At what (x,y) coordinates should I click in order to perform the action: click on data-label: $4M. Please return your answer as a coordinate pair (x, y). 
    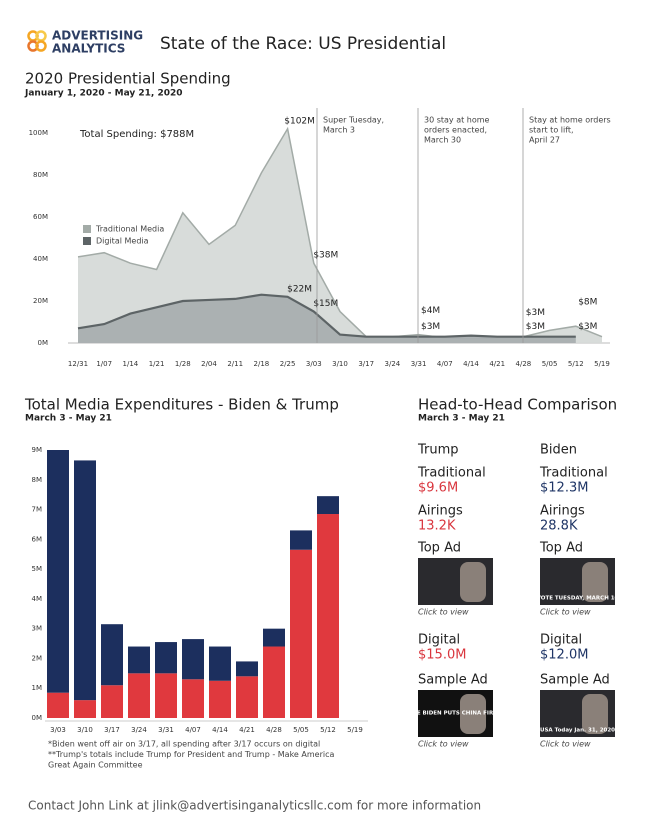
    Looking at the image, I should click on (430, 311).